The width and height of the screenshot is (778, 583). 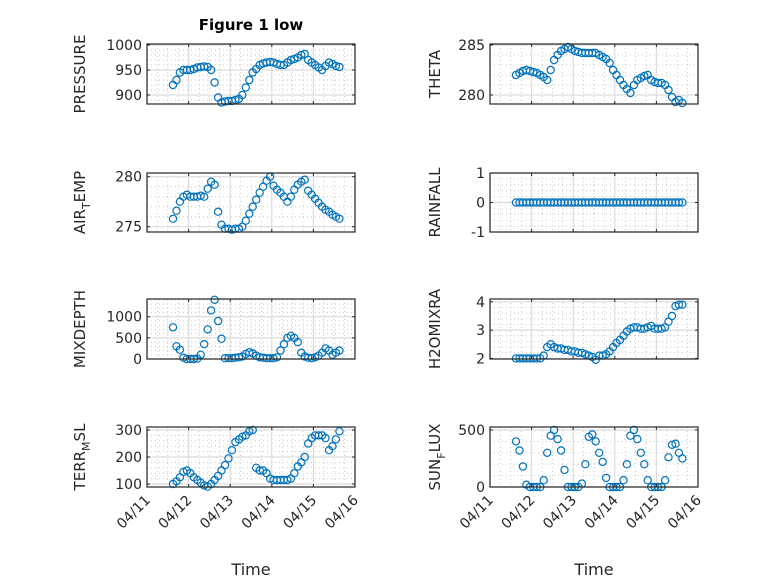 What do you see at coordinates (256, 203) in the screenshot?
I see `series-air_temp` at bounding box center [256, 203].